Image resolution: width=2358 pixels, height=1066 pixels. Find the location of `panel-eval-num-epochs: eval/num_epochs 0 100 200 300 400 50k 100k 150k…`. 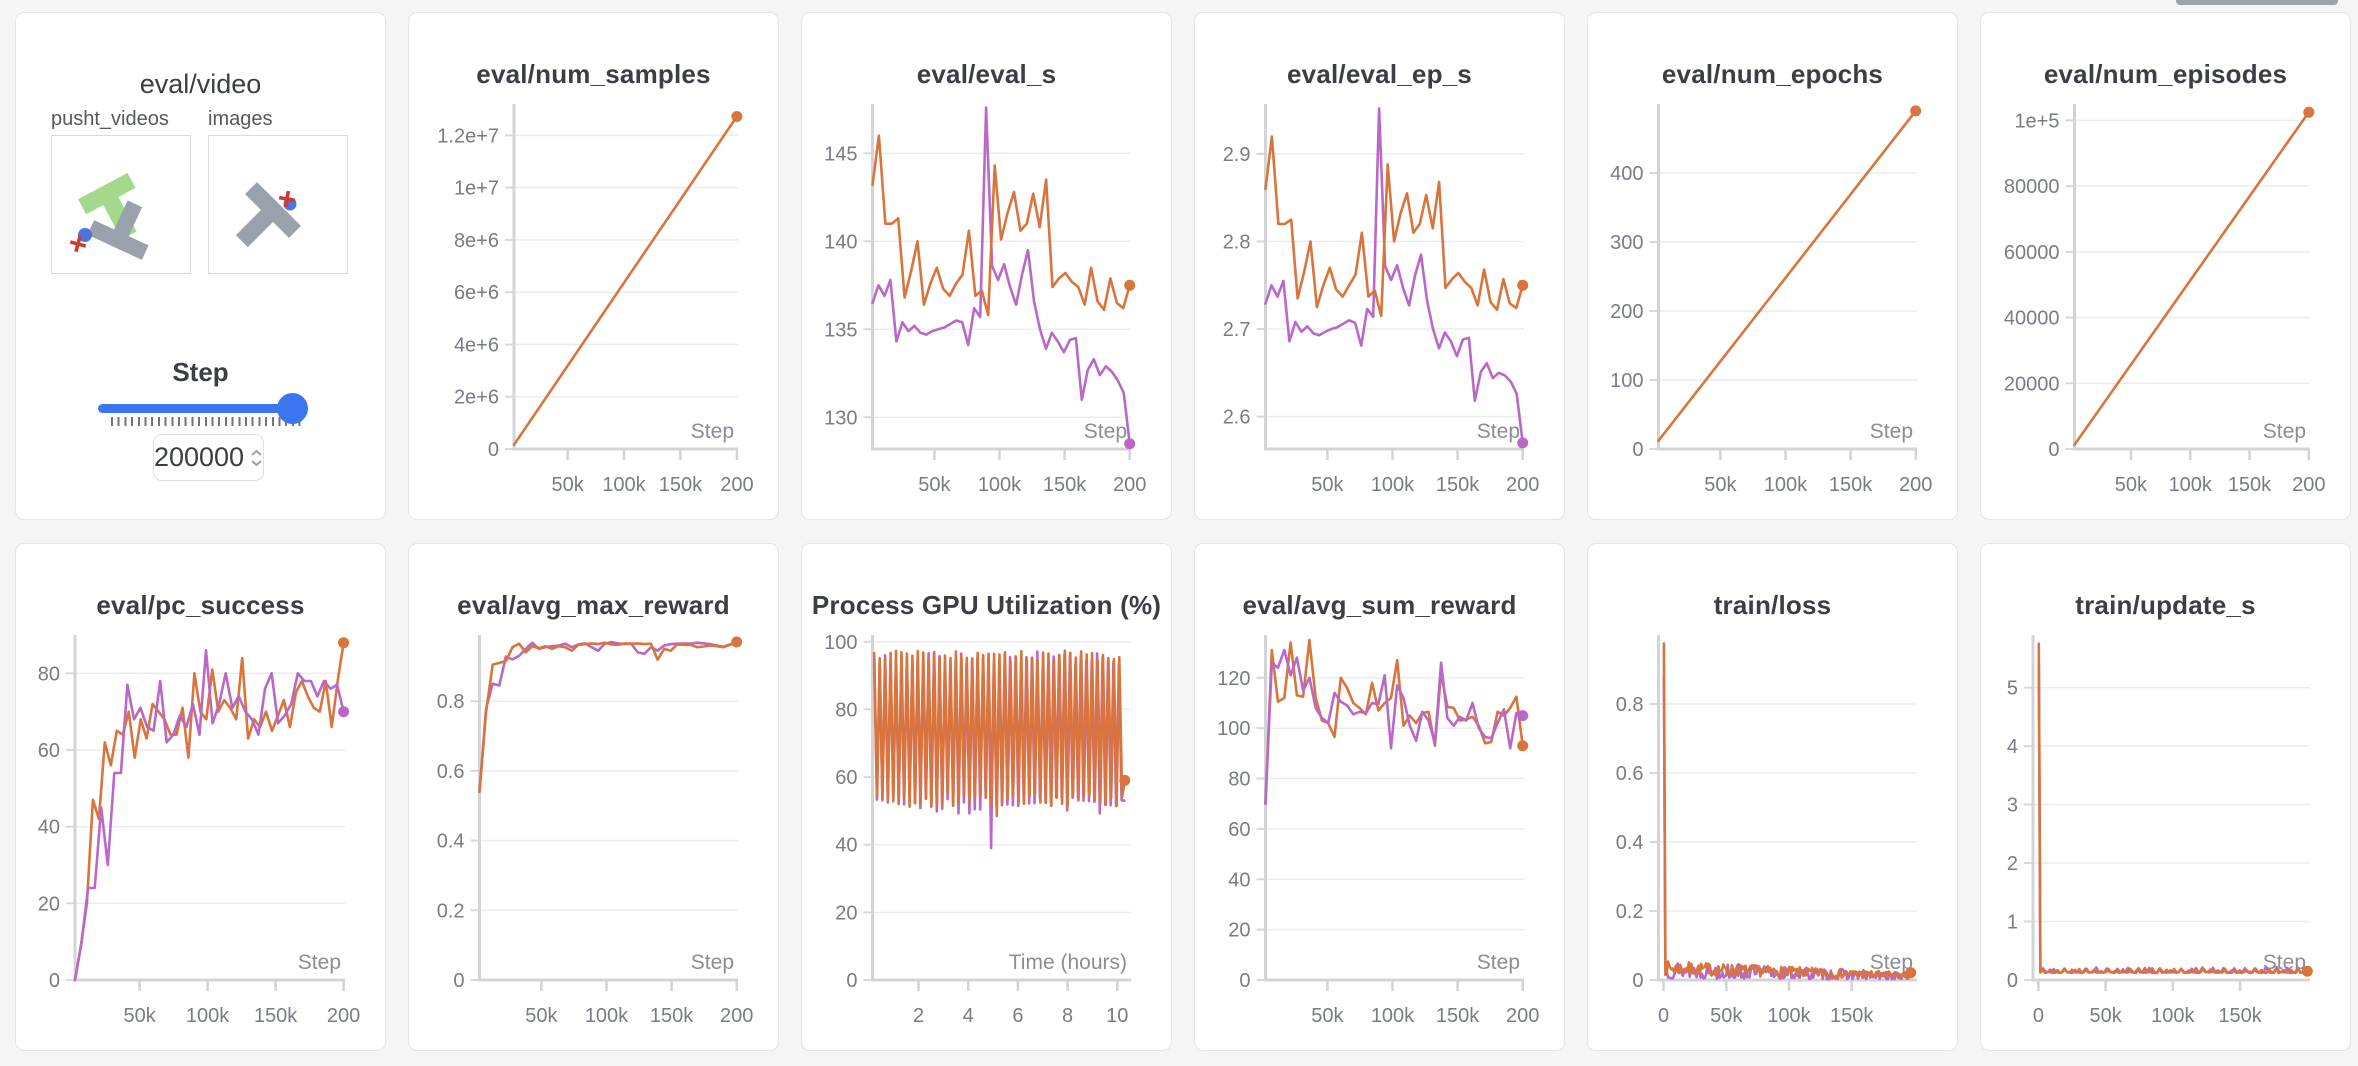

panel-eval-num-epochs: eval/num_epochs 0 100 200 300 400 50k 100k 150k… is located at coordinates (1772, 266).